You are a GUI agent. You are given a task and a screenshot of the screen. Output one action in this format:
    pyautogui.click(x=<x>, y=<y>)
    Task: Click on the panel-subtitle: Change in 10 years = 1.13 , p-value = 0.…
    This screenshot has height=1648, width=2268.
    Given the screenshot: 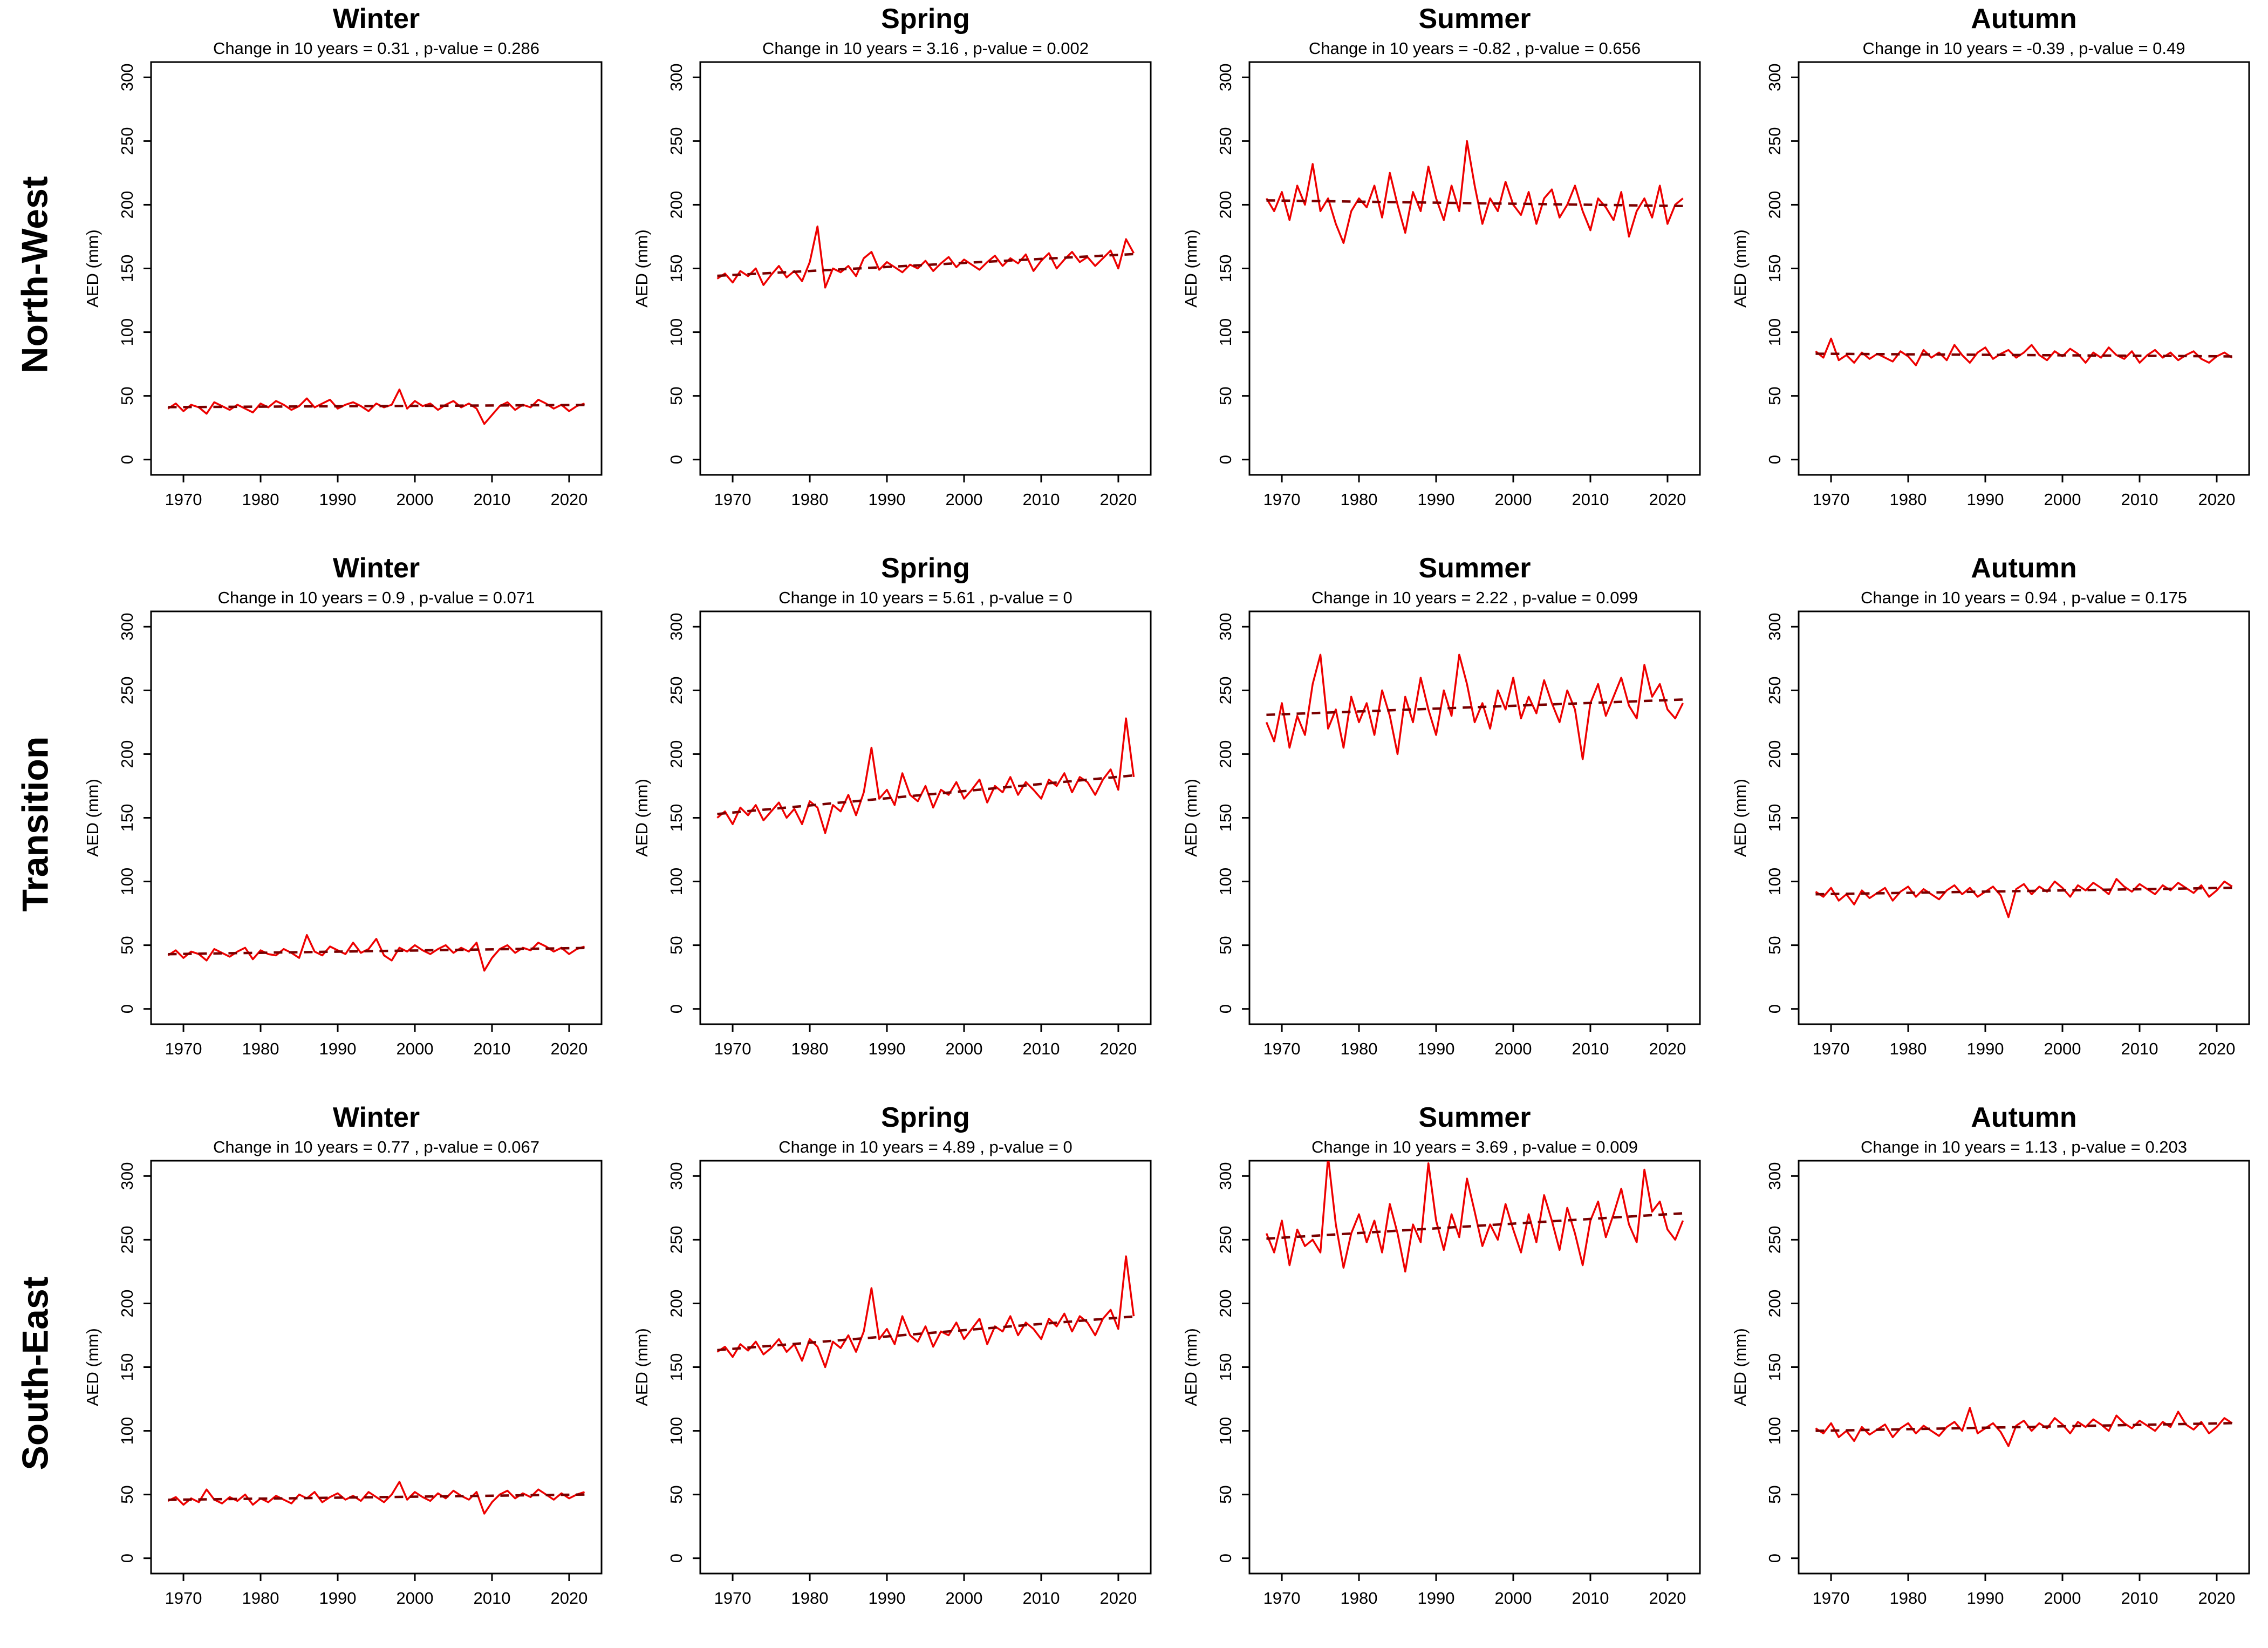 What is the action you would take?
    pyautogui.click(x=2024, y=1147)
    